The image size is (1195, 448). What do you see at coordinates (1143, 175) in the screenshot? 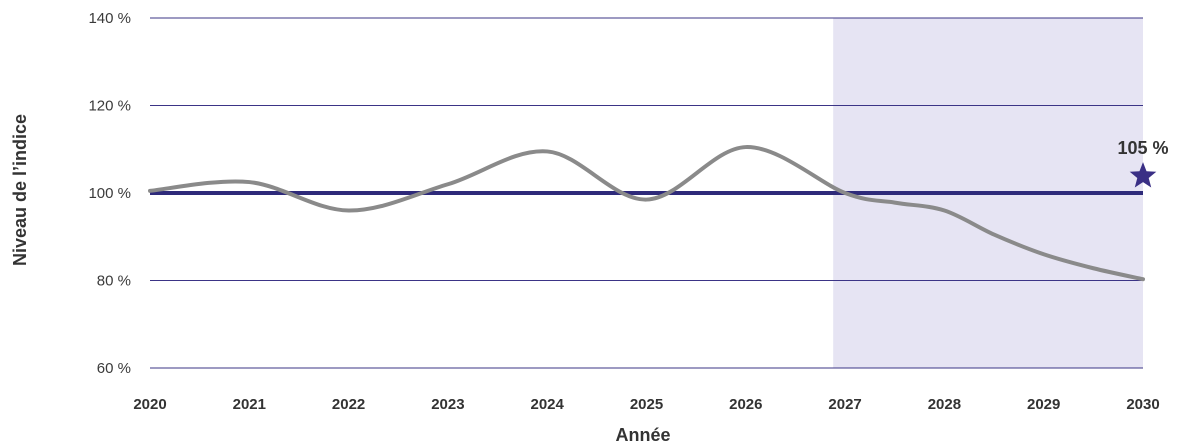
I see `star-icon` at bounding box center [1143, 175].